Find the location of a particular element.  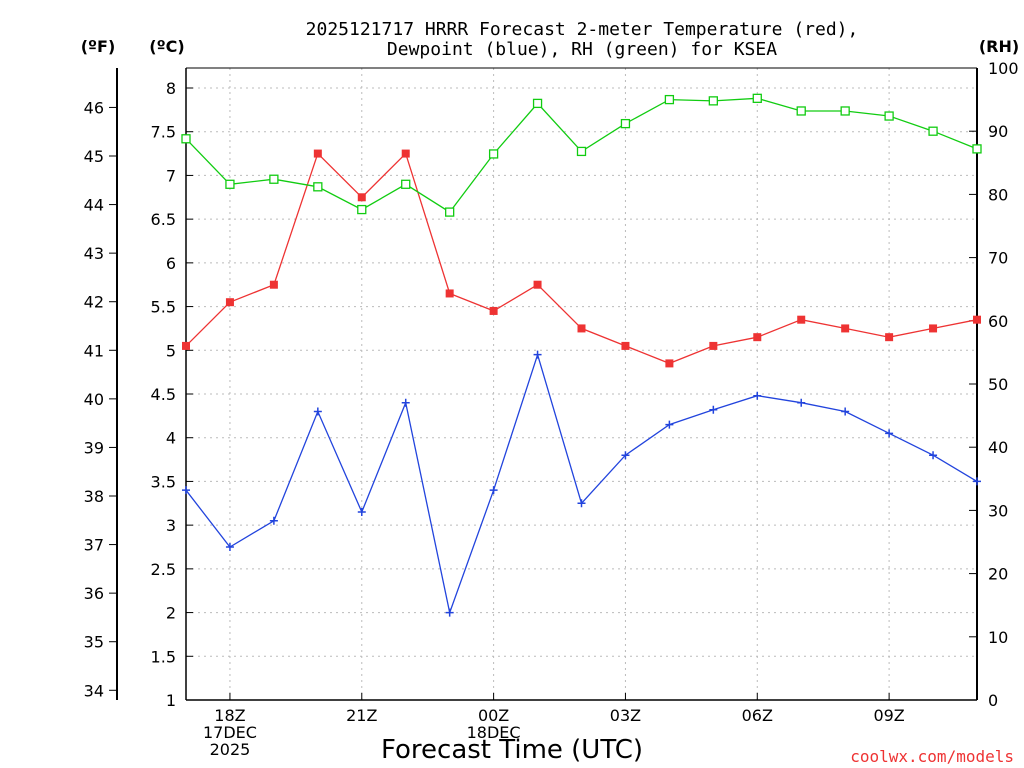

x-tick-label: 06Z is located at coordinates (757, 715).